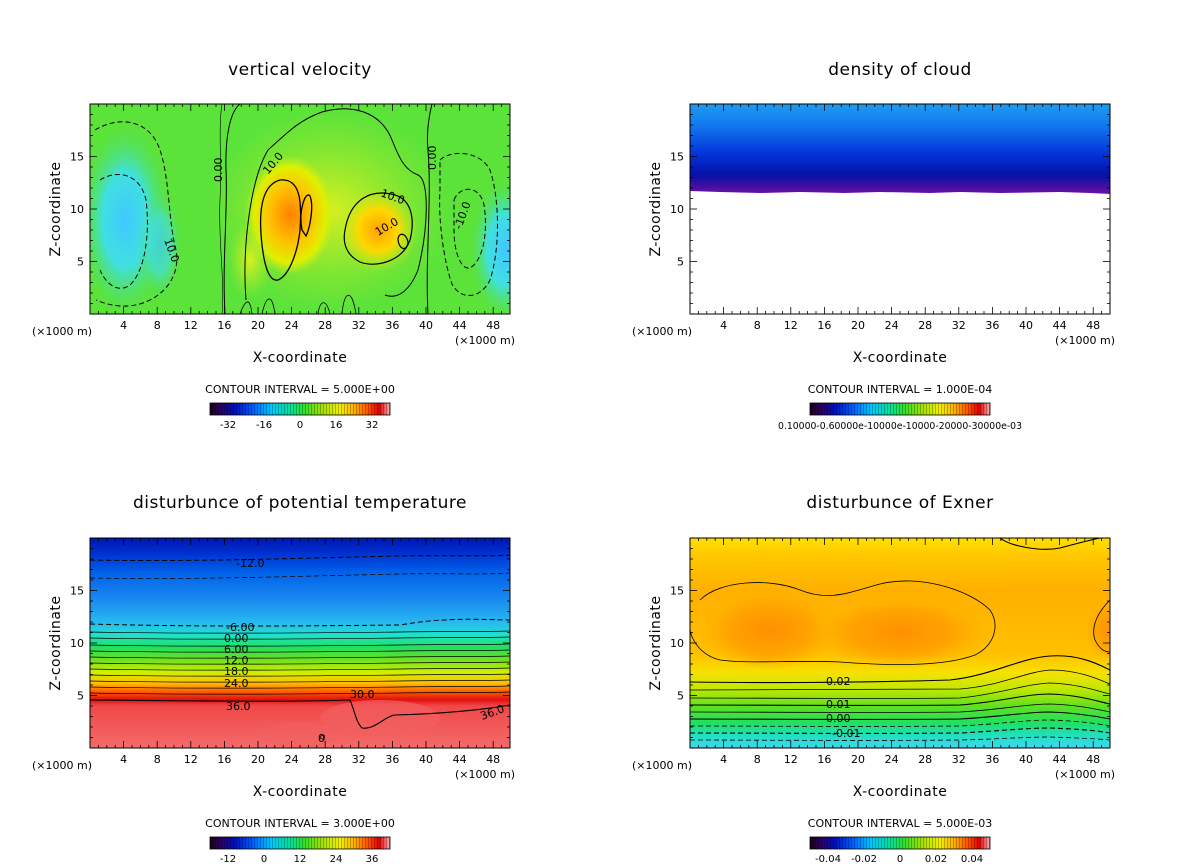  I want to click on colorbar: -0.04 -0.02 0 0.02 0.04, so click(900, 850).